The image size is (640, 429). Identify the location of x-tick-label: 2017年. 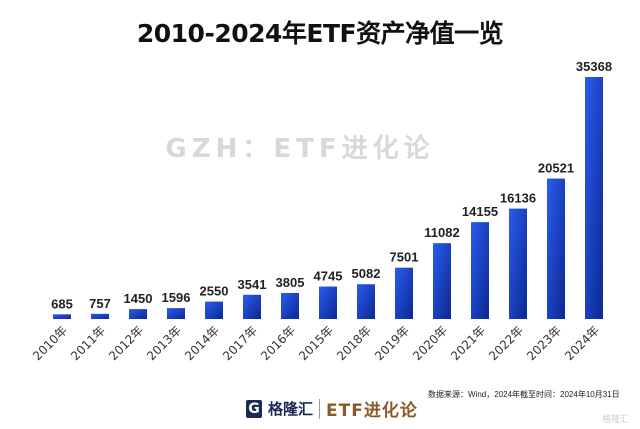
(240, 343).